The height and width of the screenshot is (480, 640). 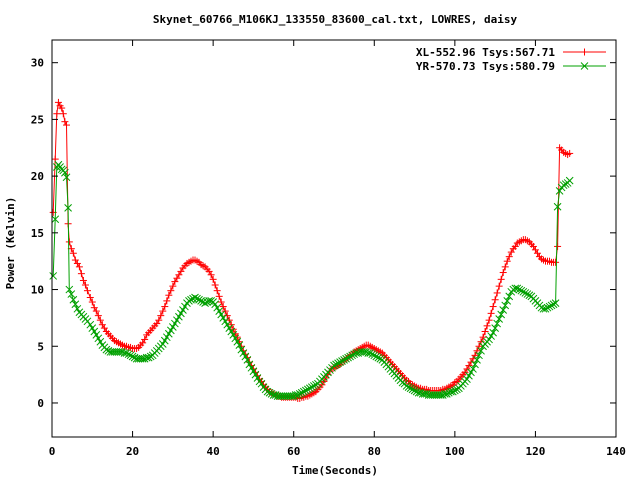 What do you see at coordinates (293, 451) in the screenshot?
I see `x-tick-label: 60` at bounding box center [293, 451].